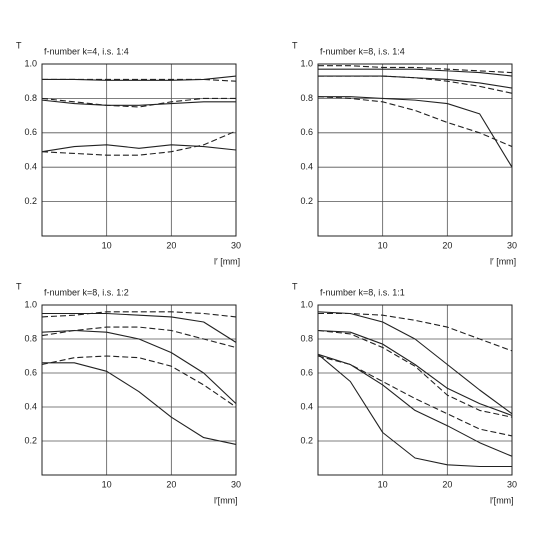  I want to click on chart-title: f-number k=4, i.s. 1:4, so click(86, 51).